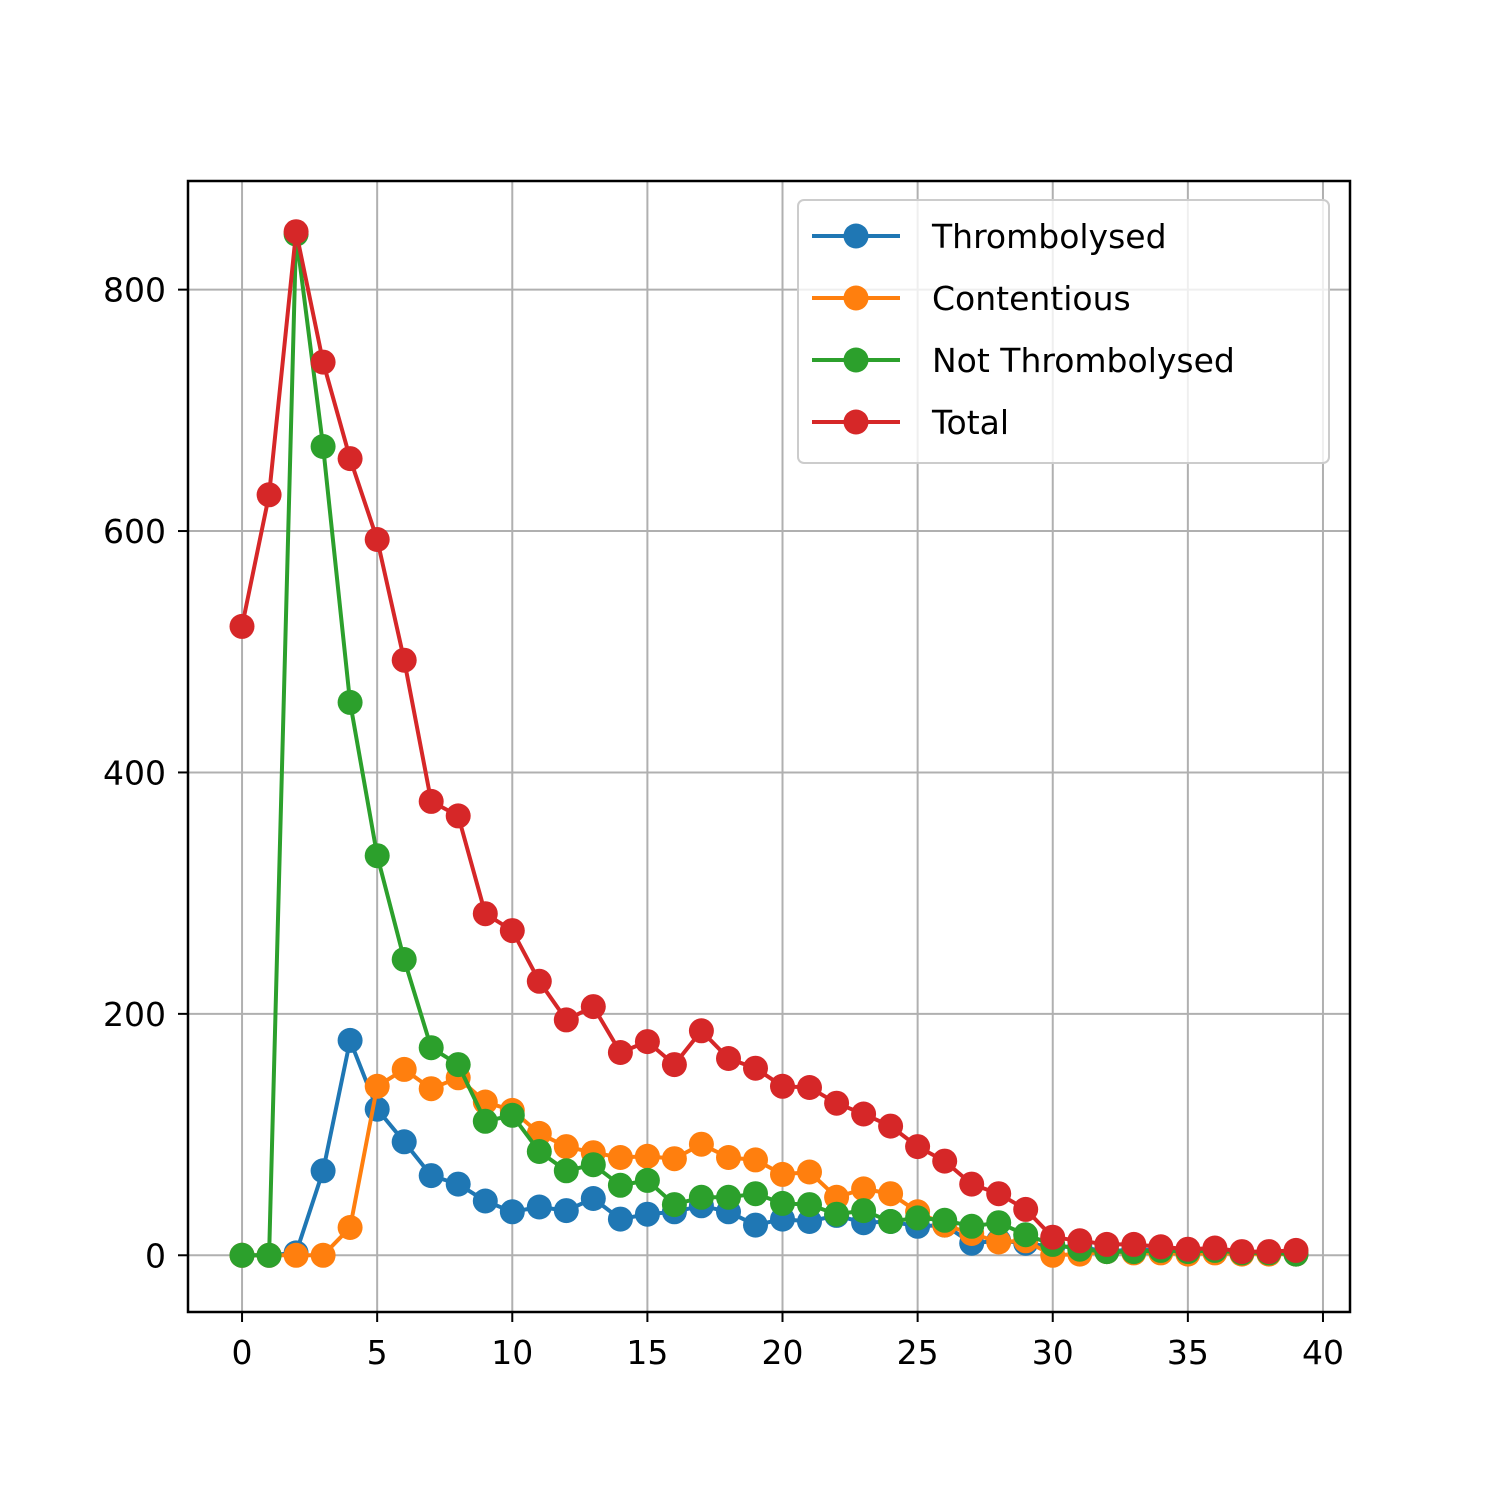  What do you see at coordinates (134, 1014) in the screenshot?
I see `y-tick-label: 200` at bounding box center [134, 1014].